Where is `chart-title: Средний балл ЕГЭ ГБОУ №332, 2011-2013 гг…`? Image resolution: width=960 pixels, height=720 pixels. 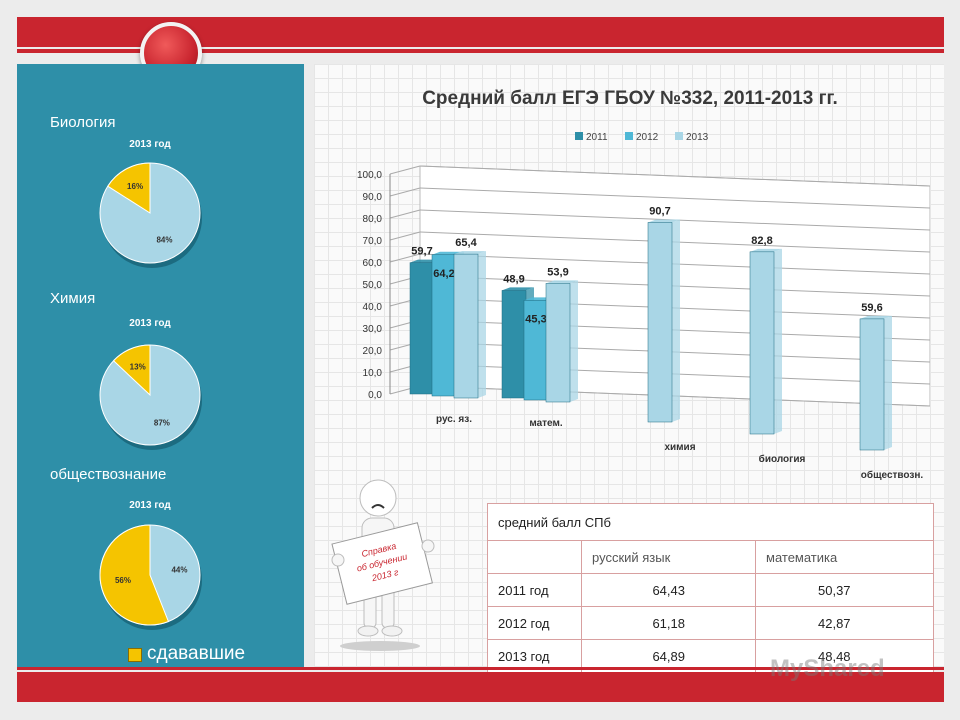
chart-title: Средний балл ЕГЭ ГБОУ №332, 2011-2013 гг… is located at coordinates (630, 98).